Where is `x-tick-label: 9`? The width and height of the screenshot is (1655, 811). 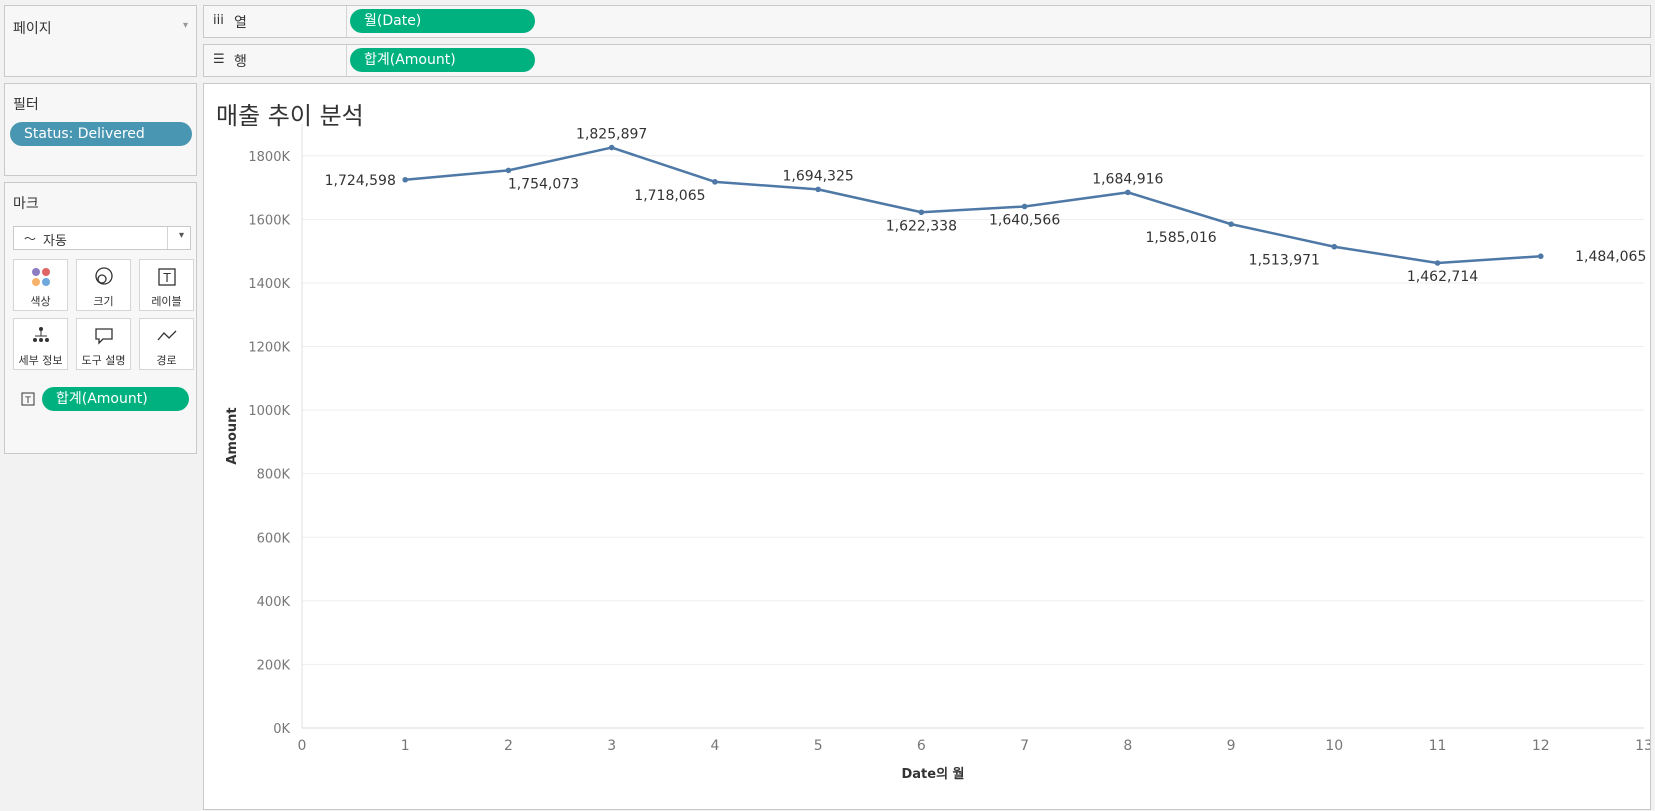
x-tick-label: 9 is located at coordinates (1231, 746).